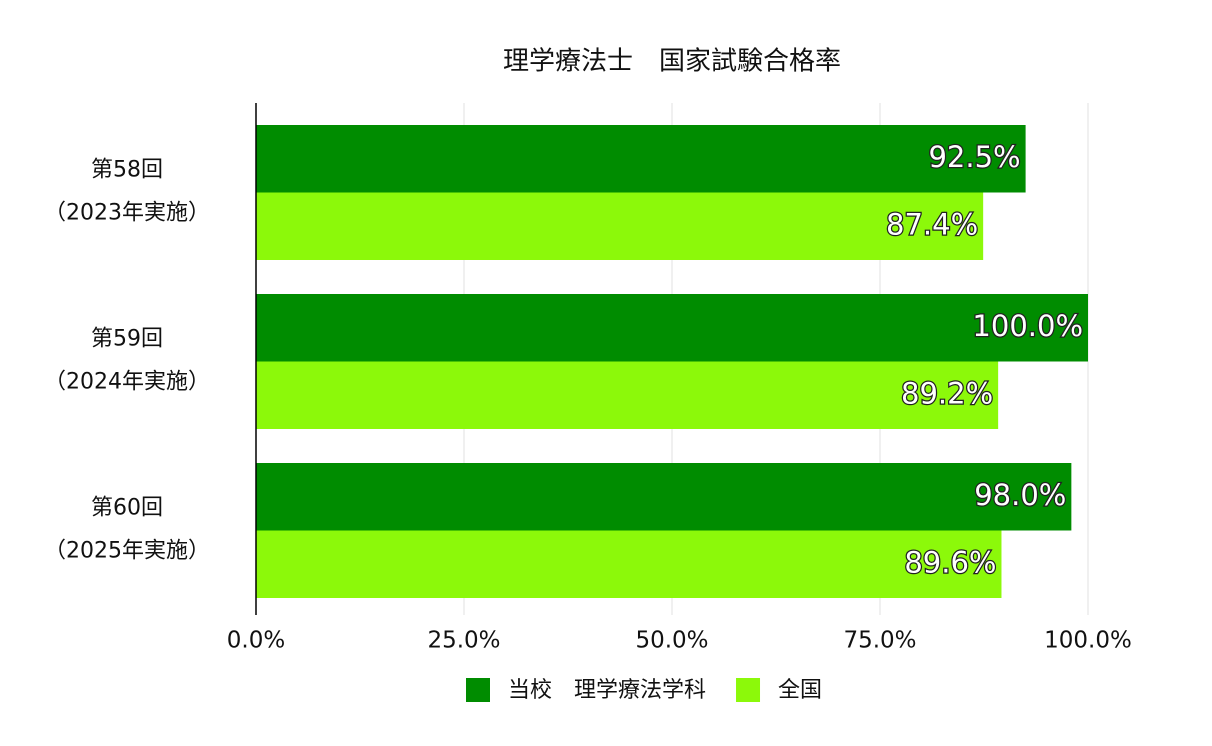 The width and height of the screenshot is (1212, 746). What do you see at coordinates (1020, 495) in the screenshot?
I see `value-label: 98.0%` at bounding box center [1020, 495].